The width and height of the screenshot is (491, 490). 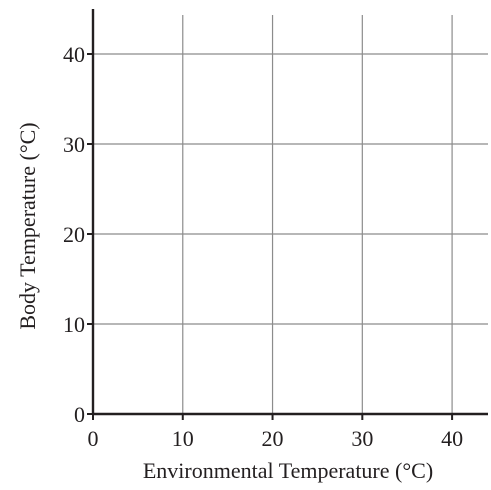 I want to click on y-axis-title: Body Temperature (°C), so click(x=27, y=225).